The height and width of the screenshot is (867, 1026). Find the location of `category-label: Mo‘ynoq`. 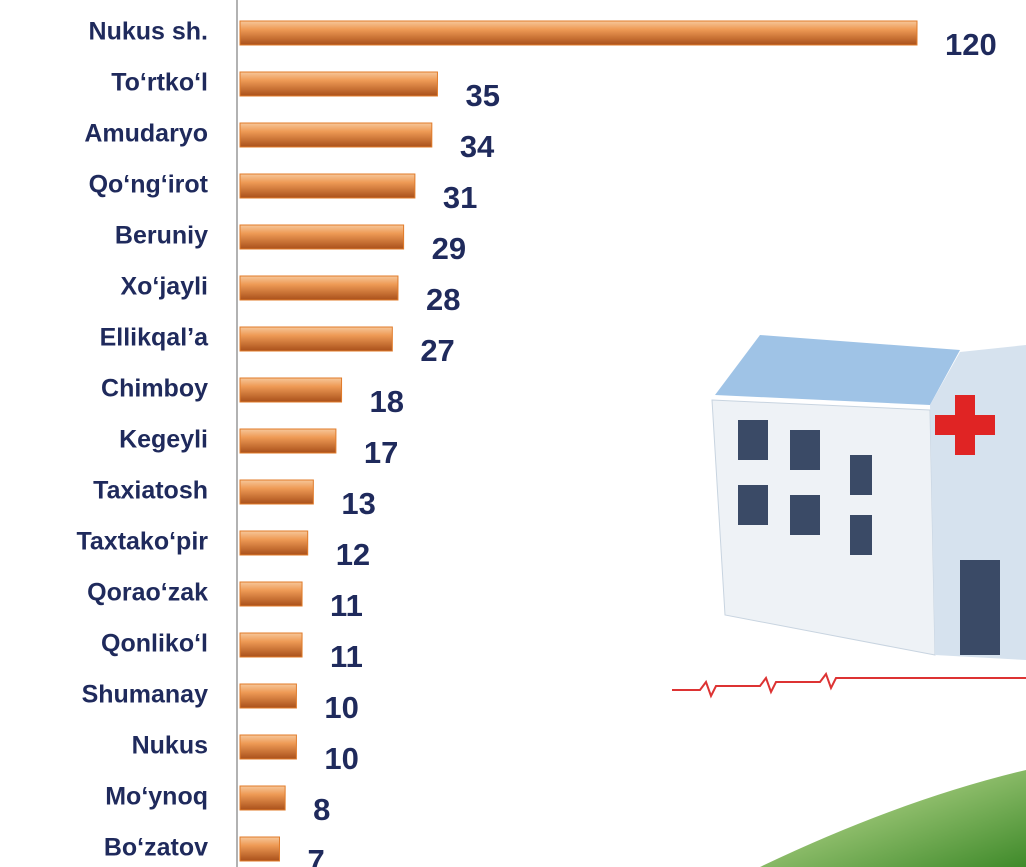

category-label: Mo‘ynoq is located at coordinates (156, 797).